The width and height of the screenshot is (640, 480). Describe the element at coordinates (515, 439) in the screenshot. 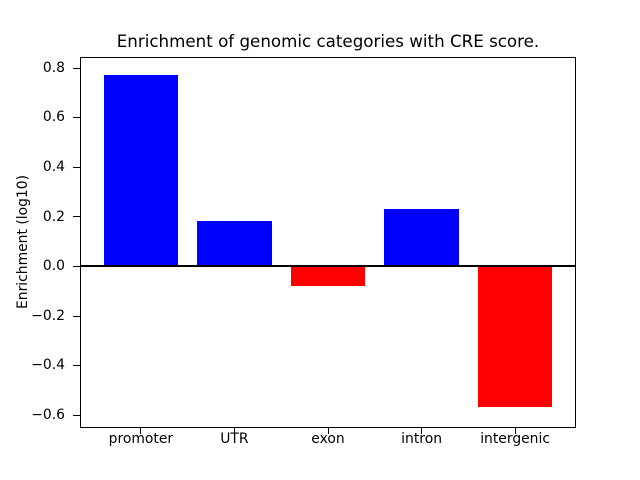

I see `x-tick-label-intergenic: intergenic` at that location.